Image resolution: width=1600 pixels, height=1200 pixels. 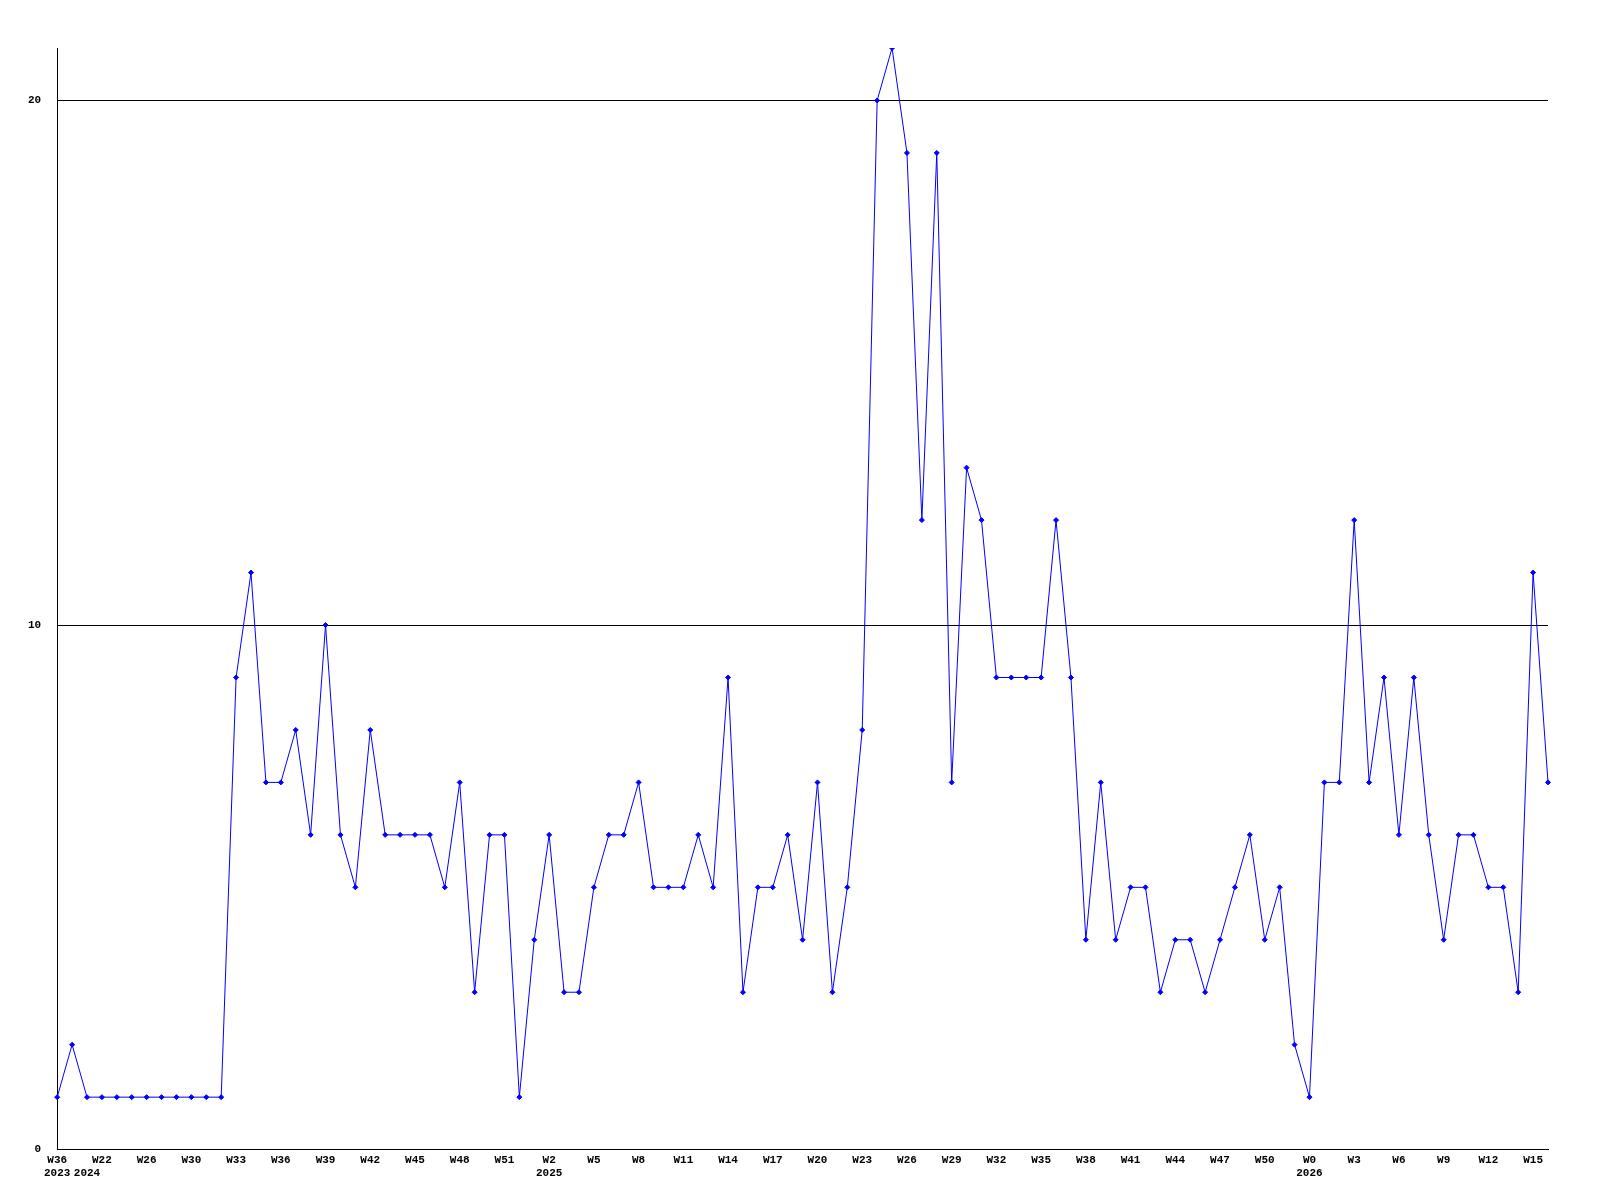 What do you see at coordinates (1130, 1159) in the screenshot?
I see `x-tick-label: W41` at bounding box center [1130, 1159].